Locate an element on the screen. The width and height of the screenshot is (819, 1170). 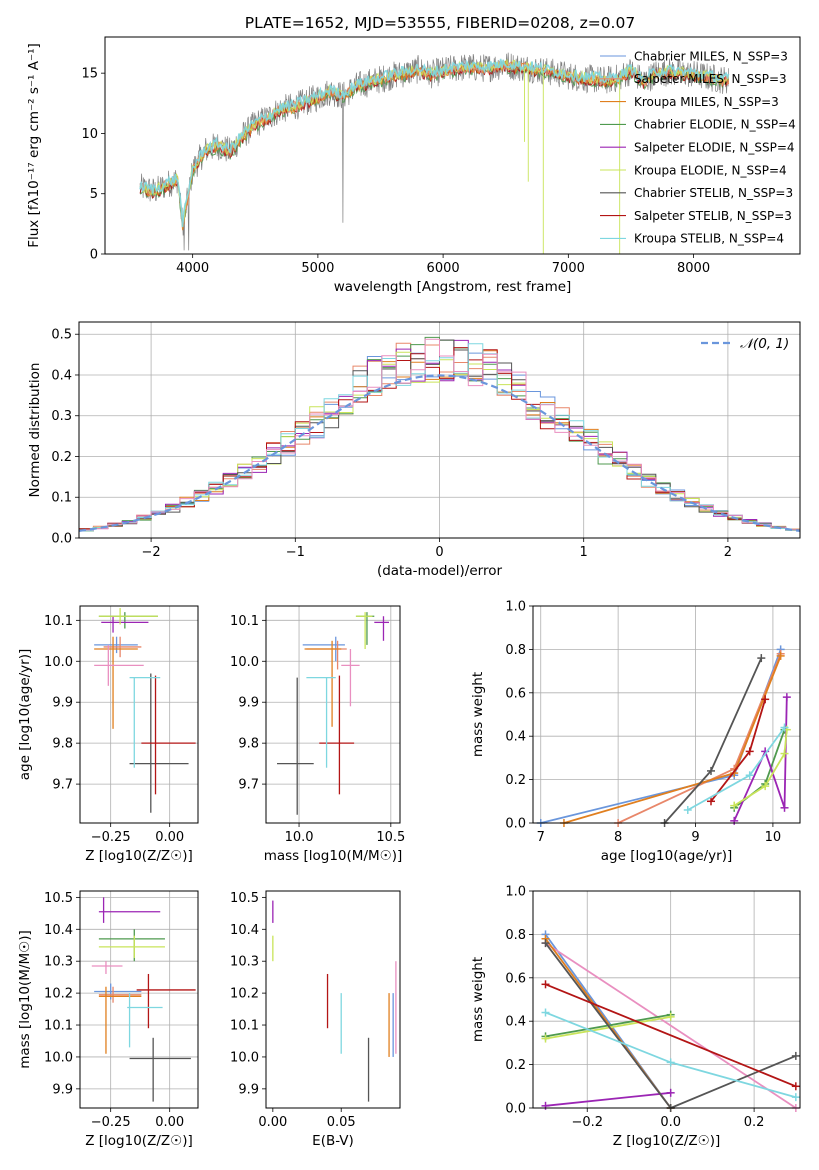
point-kroupa-elodie is located at coordinates (128, 616).